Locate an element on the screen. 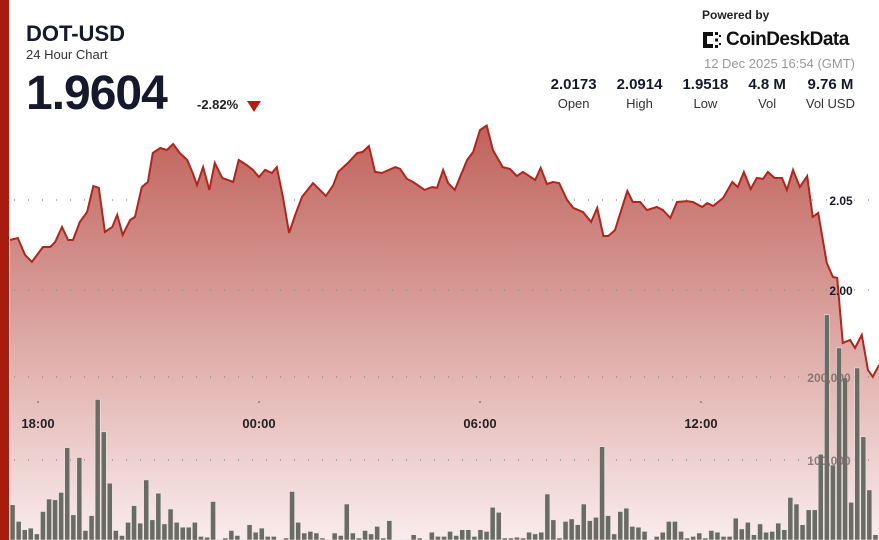  stat-label: High is located at coordinates (639, 103).